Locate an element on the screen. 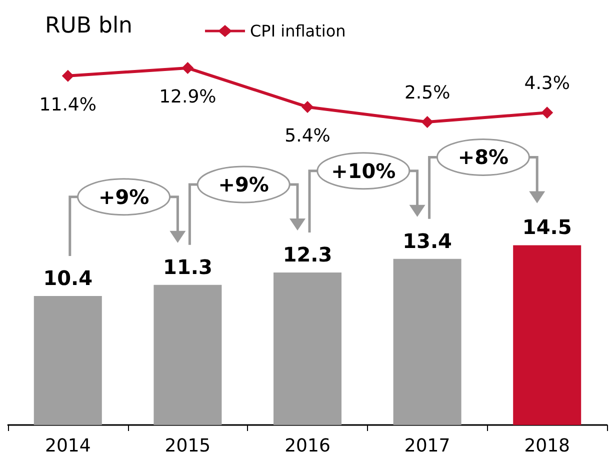 The image size is (615, 462). data-label: 12.3 is located at coordinates (307, 254).